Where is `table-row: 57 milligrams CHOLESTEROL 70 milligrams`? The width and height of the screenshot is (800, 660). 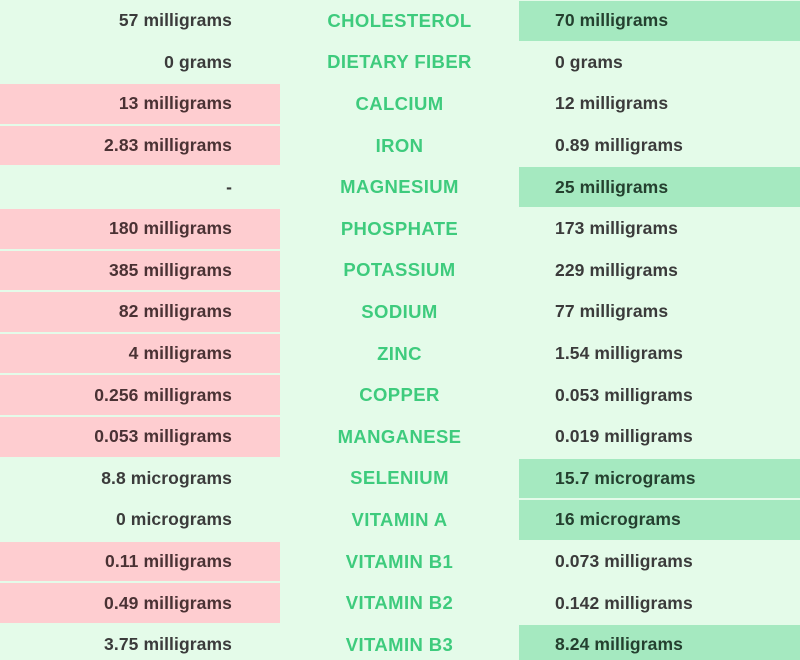 table-row: 57 milligrams CHOLESTEROL 70 milligrams is located at coordinates (400, 21).